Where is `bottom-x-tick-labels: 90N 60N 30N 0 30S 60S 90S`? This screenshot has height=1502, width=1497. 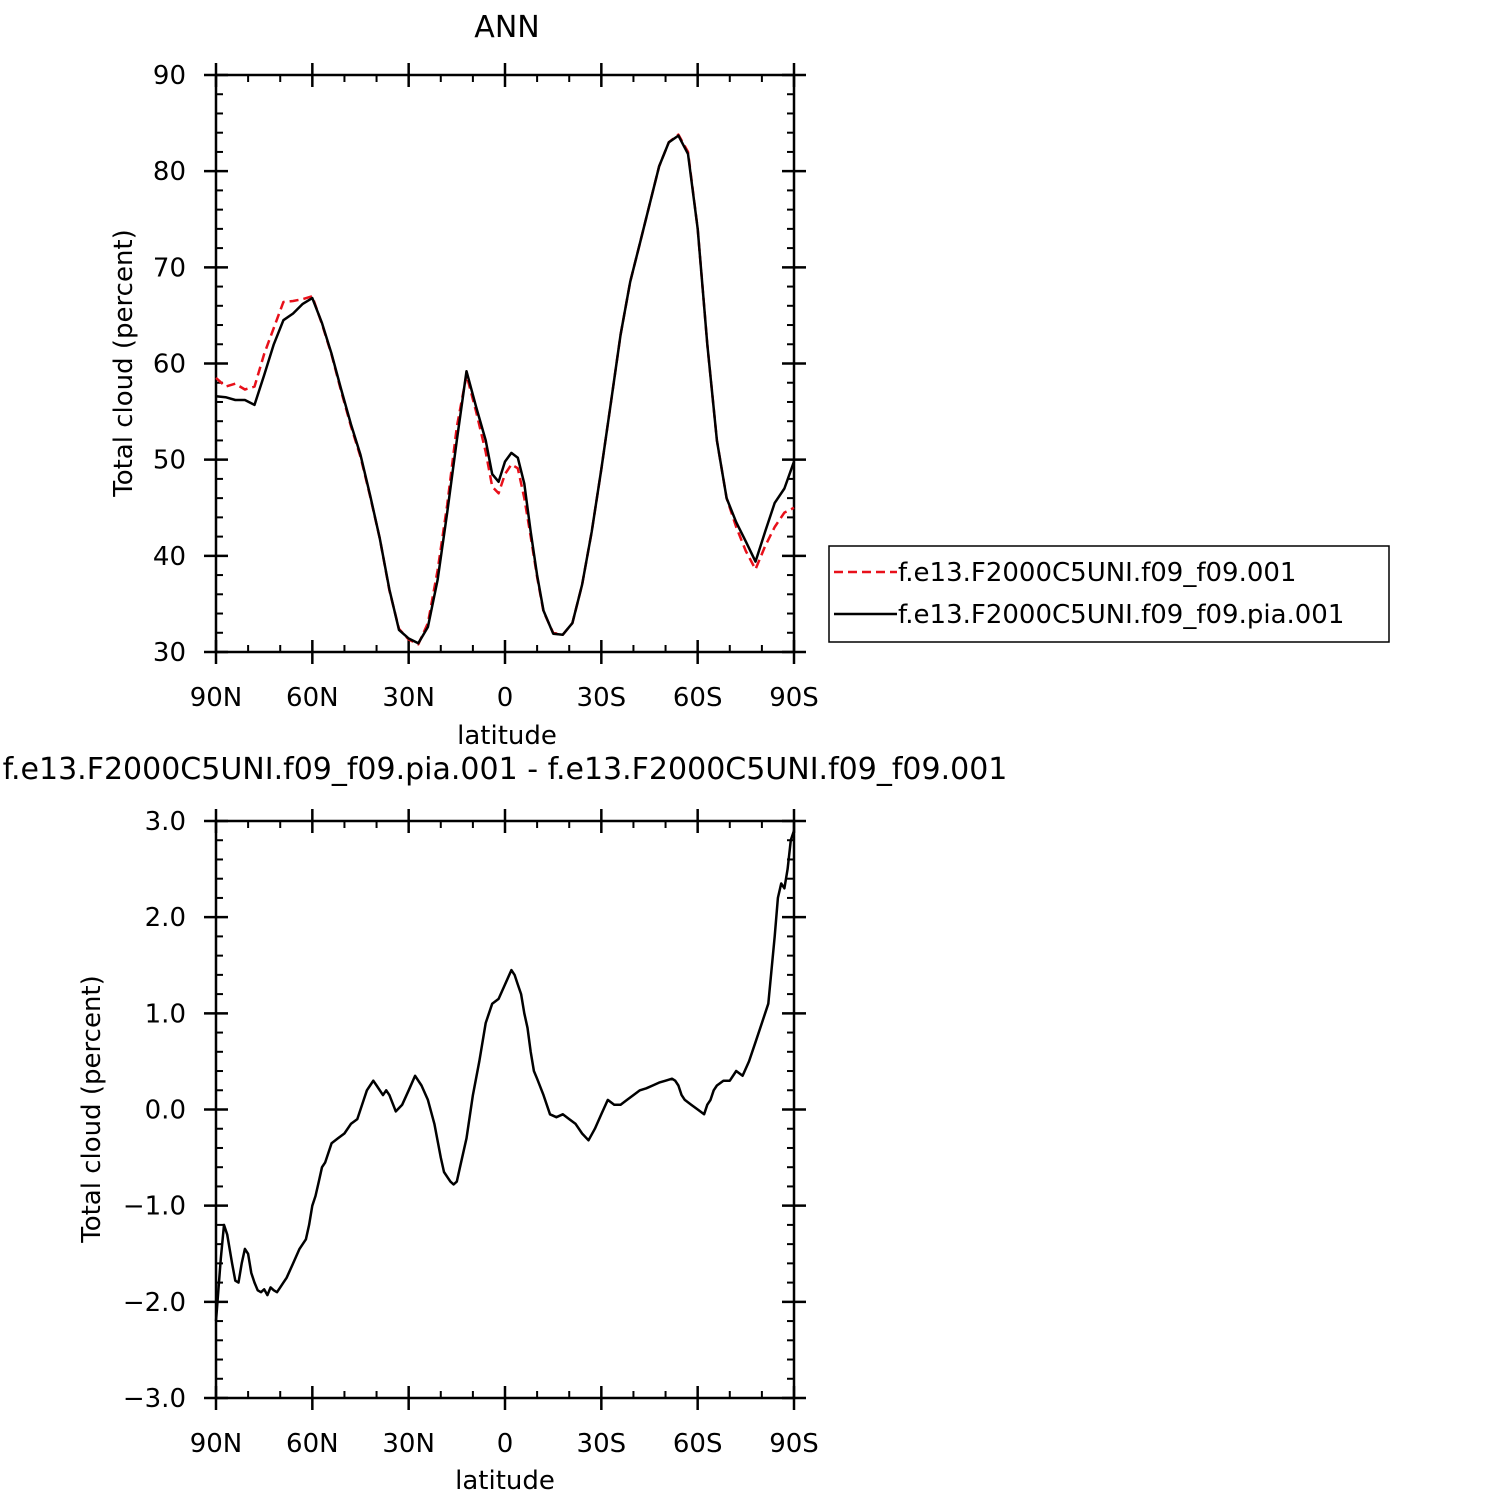 bottom-x-tick-labels: 90N 60N 30N 0 30S 60S 90S is located at coordinates (504, 1444).